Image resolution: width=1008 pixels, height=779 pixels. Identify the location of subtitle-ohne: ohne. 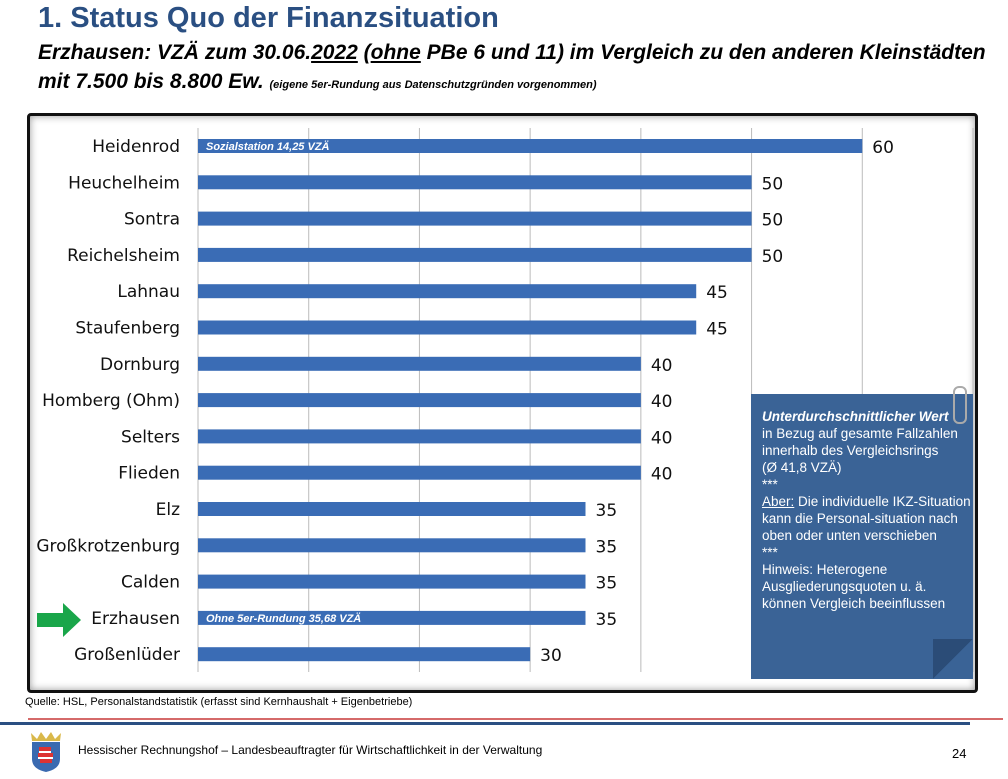
(395, 52).